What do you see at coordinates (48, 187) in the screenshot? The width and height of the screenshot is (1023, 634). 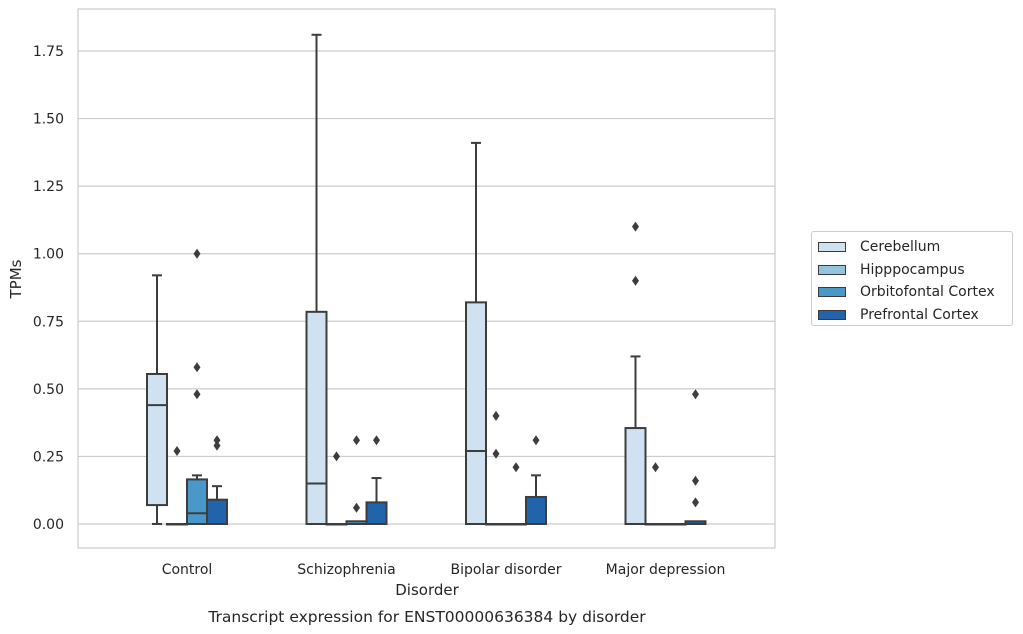 I see `y-tick-label: 1.25` at bounding box center [48, 187].